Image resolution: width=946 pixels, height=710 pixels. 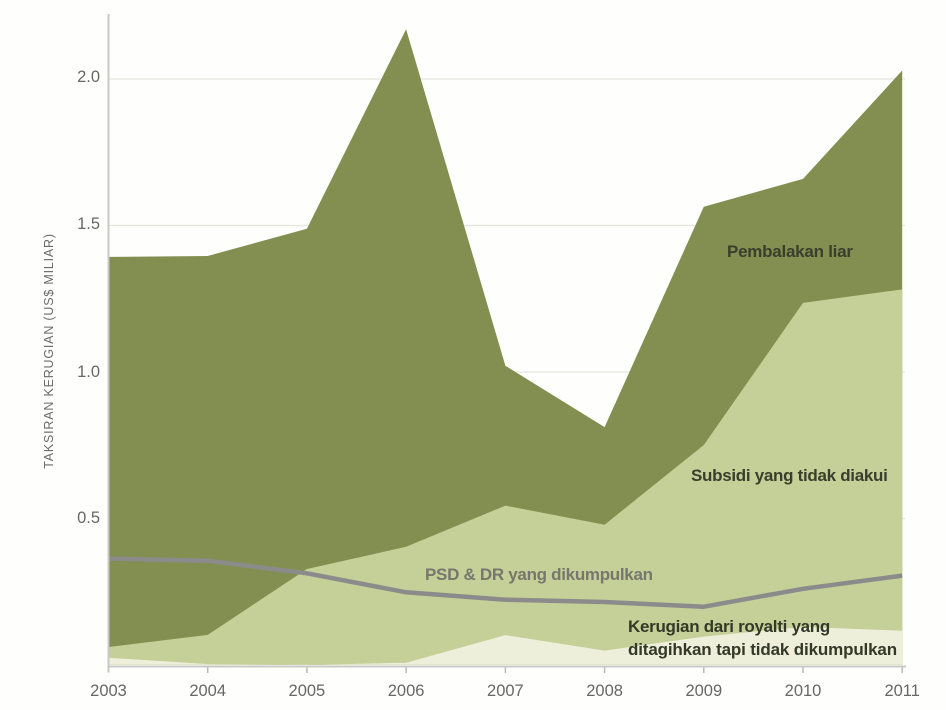 What do you see at coordinates (88, 518) in the screenshot?
I see `svg-text: 0.5` at bounding box center [88, 518].